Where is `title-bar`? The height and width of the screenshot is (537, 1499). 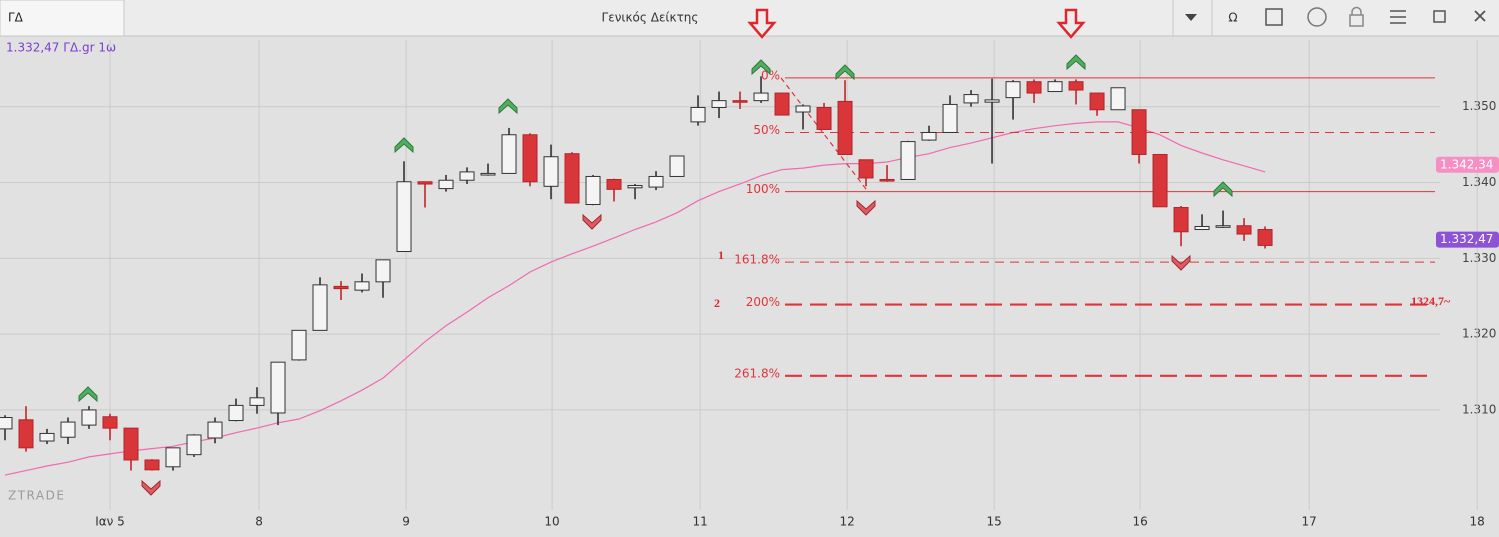 title-bar is located at coordinates (749, 18).